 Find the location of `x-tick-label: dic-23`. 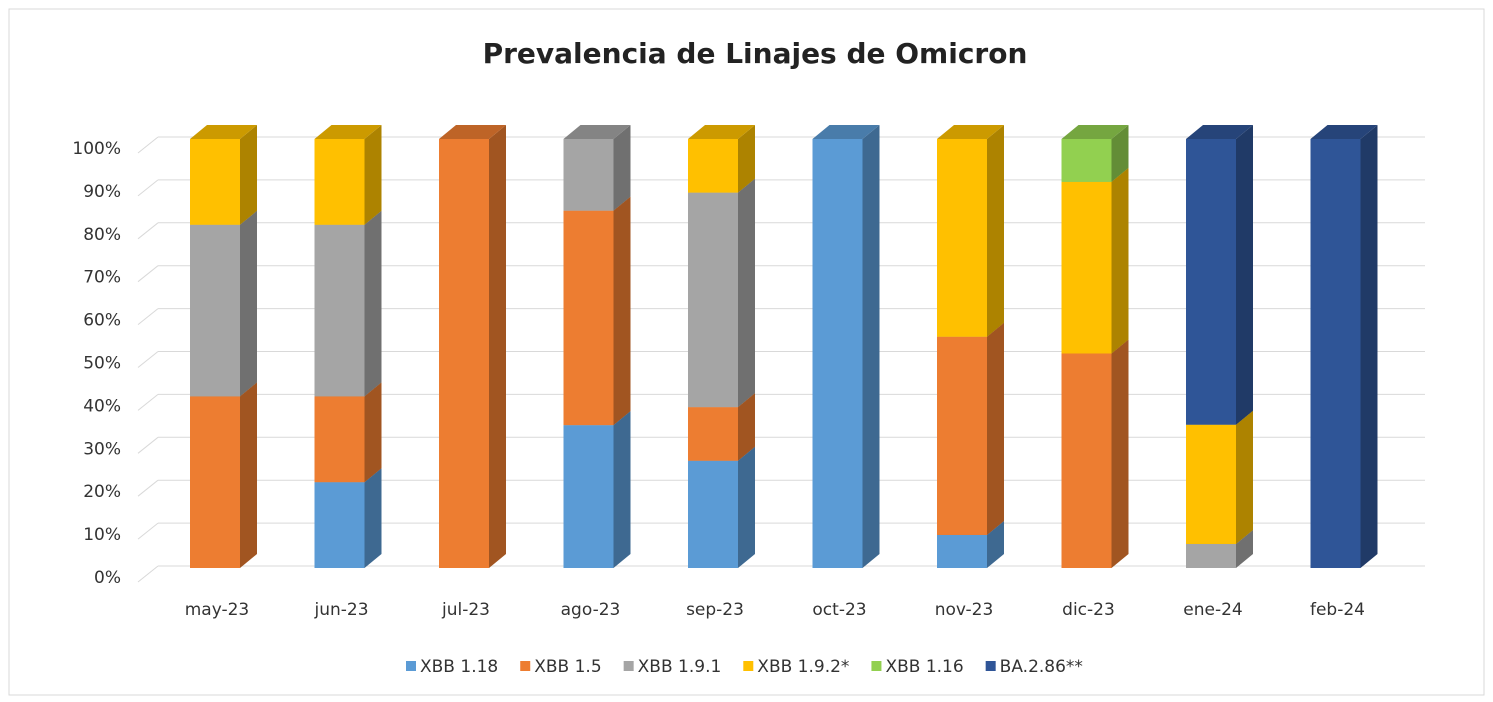

x-tick-label: dic-23 is located at coordinates (1088, 610).